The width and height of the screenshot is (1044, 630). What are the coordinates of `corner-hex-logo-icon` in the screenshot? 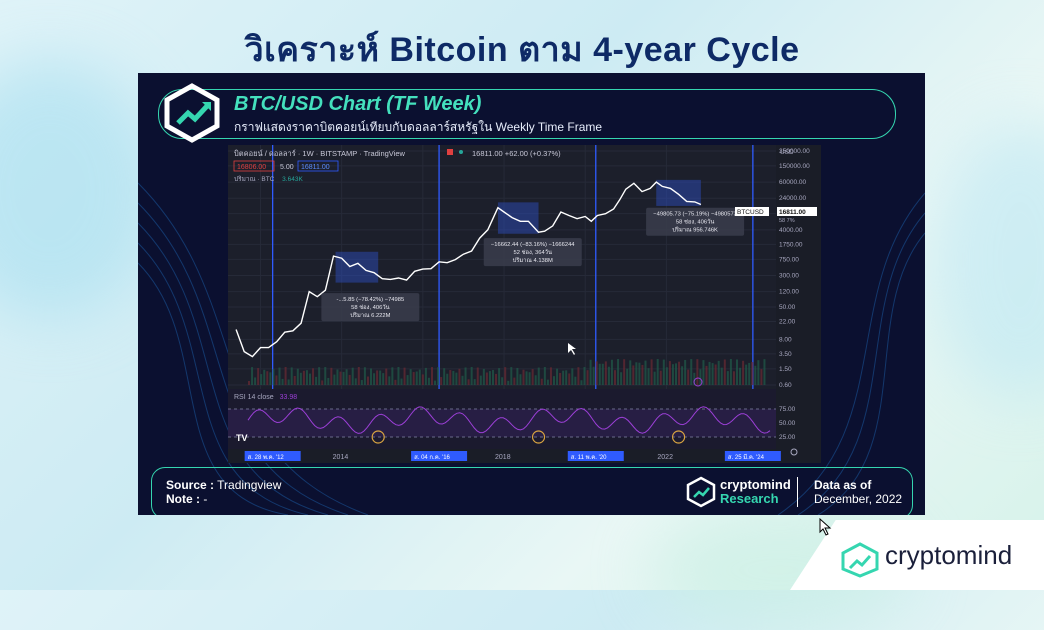 It's located at (860, 560).